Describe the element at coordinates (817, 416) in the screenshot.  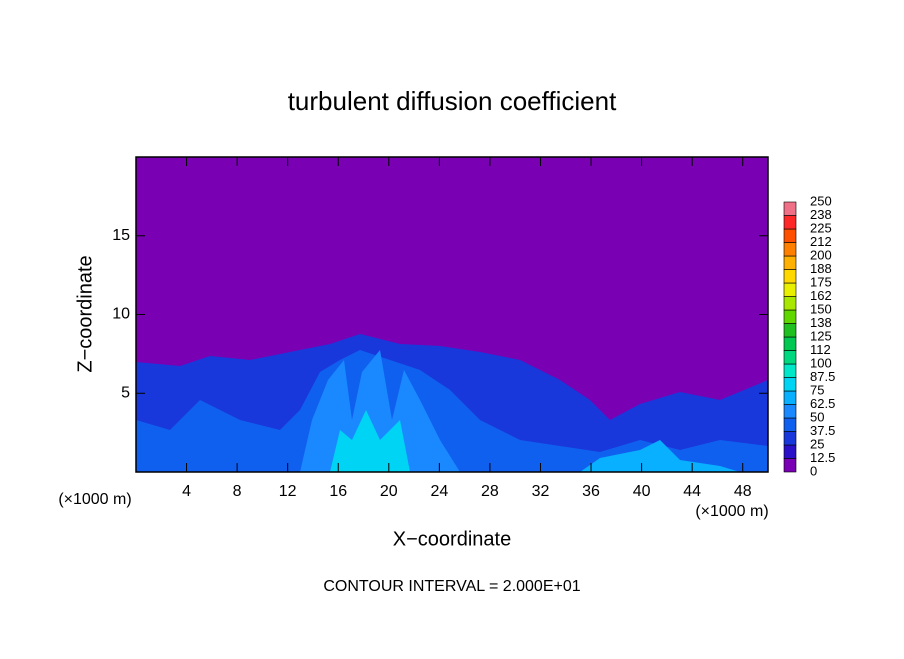
I see `colorbar-label: 50` at that location.